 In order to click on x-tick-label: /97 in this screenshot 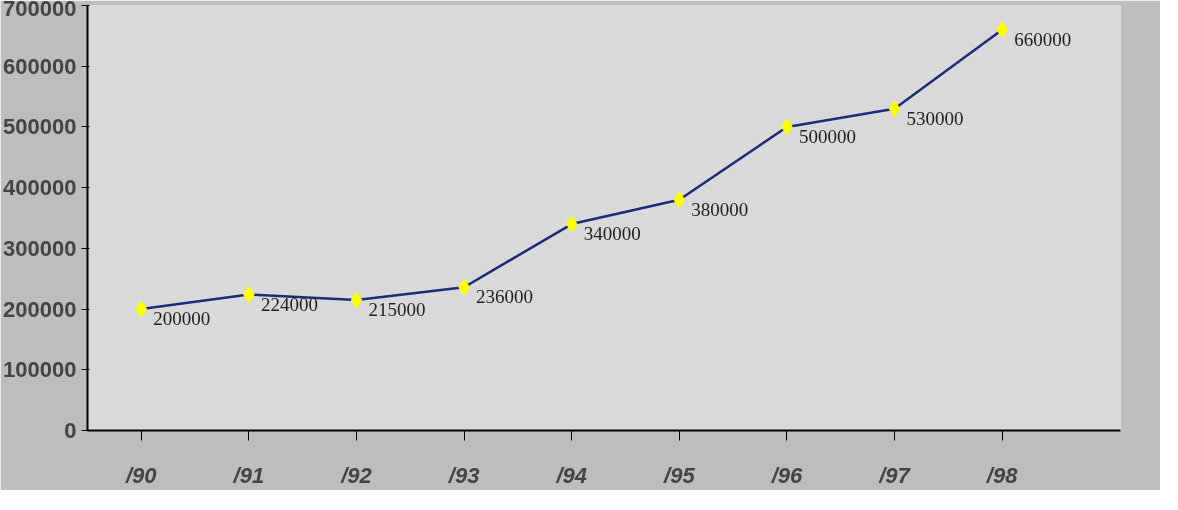, I will do `click(895, 475)`.